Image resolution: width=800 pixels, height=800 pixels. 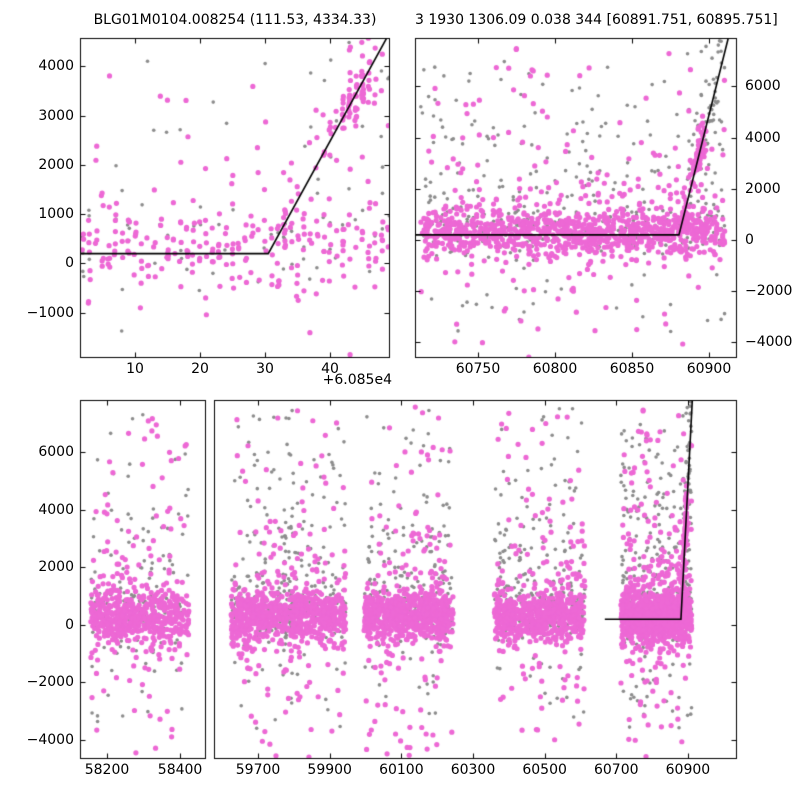 What do you see at coordinates (473, 770) in the screenshot?
I see `x-tick-label: 60300` at bounding box center [473, 770].